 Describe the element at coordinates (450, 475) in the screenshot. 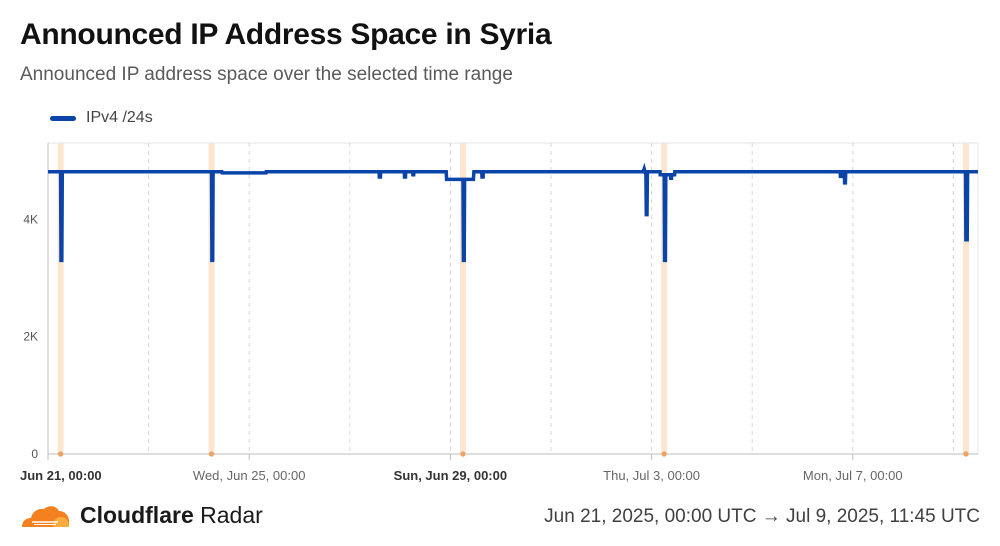

I see `x-tick-label: Sun, Jun 29, 00:00` at that location.